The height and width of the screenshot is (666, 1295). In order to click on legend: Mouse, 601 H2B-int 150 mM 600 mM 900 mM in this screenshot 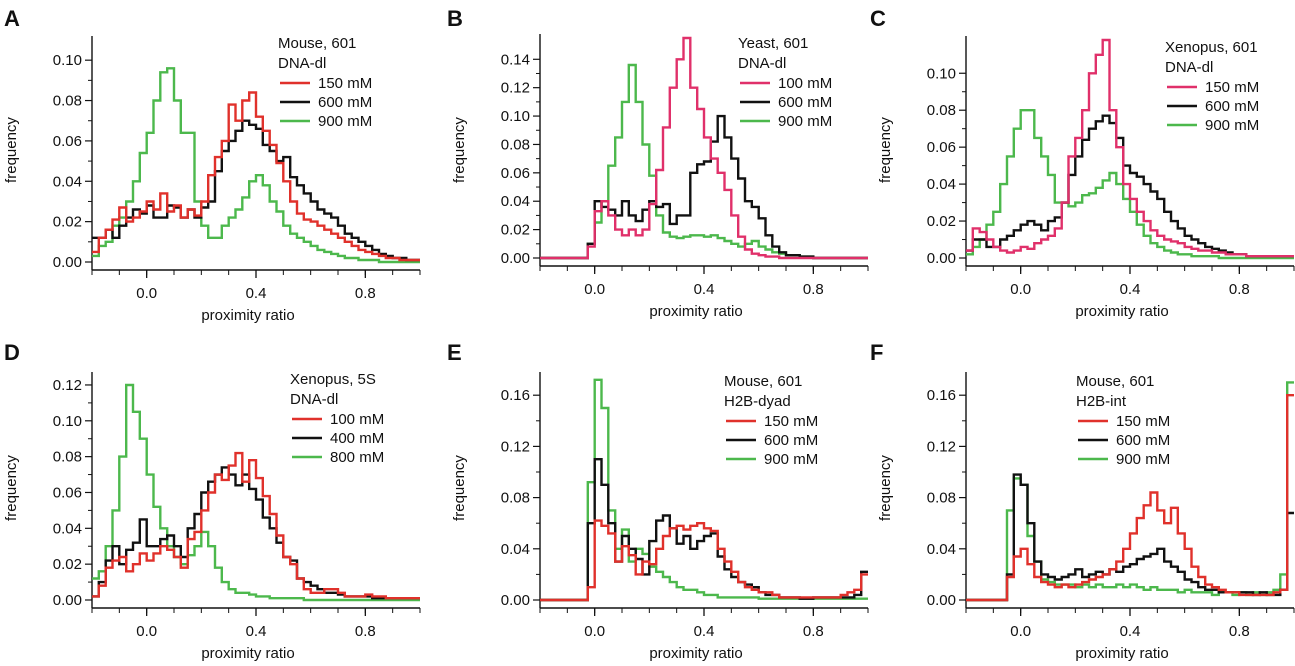, I will do `click(1123, 420)`.